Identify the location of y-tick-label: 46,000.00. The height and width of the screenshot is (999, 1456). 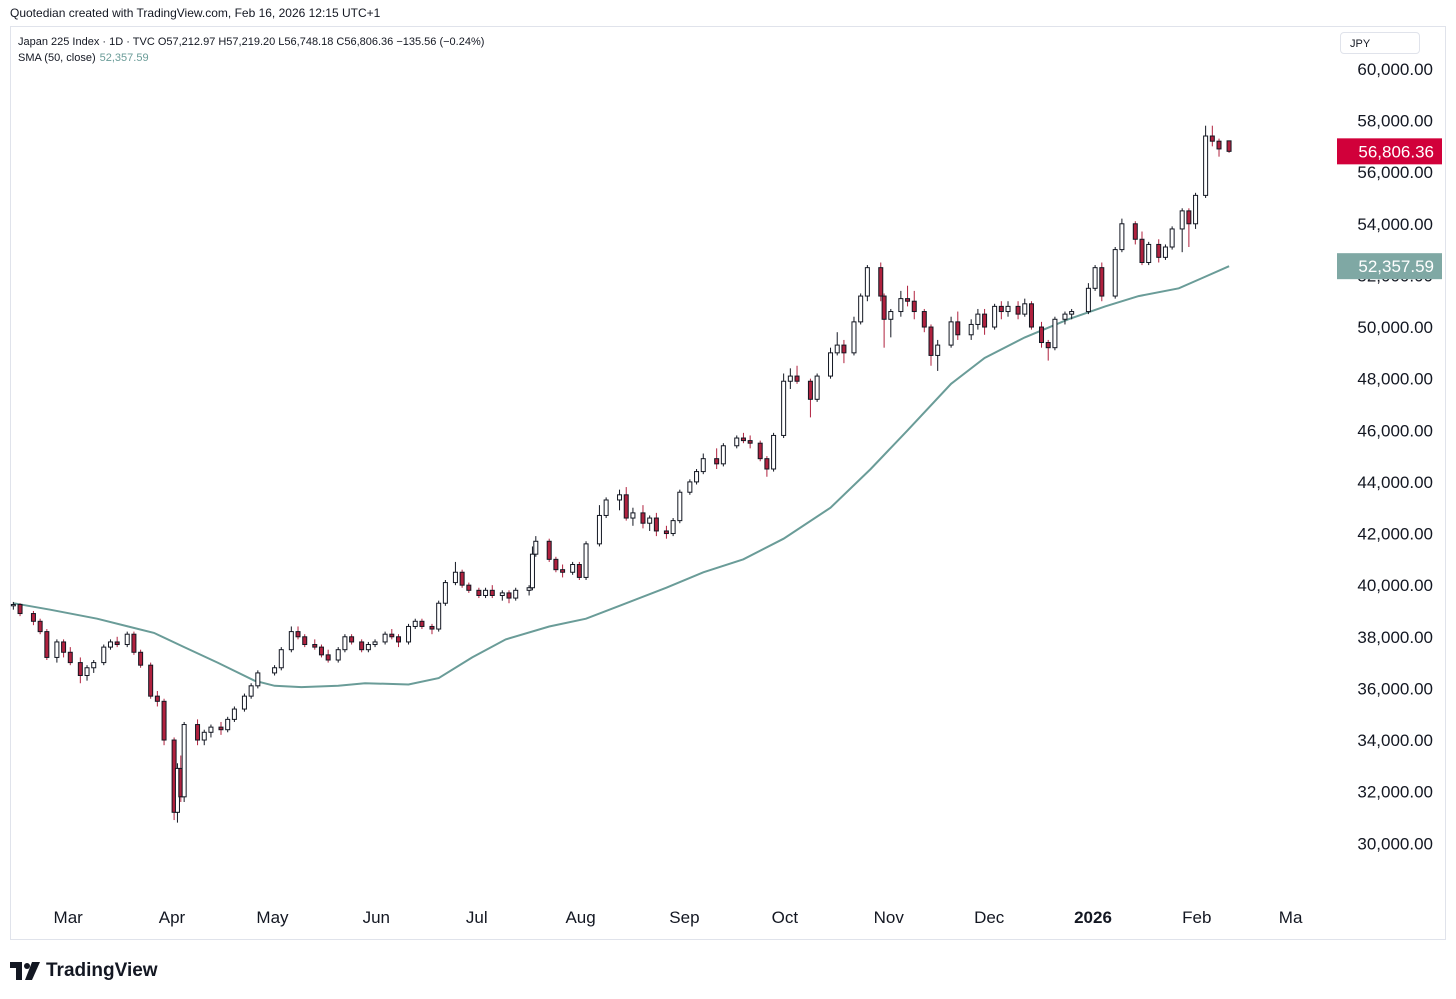
(1395, 430).